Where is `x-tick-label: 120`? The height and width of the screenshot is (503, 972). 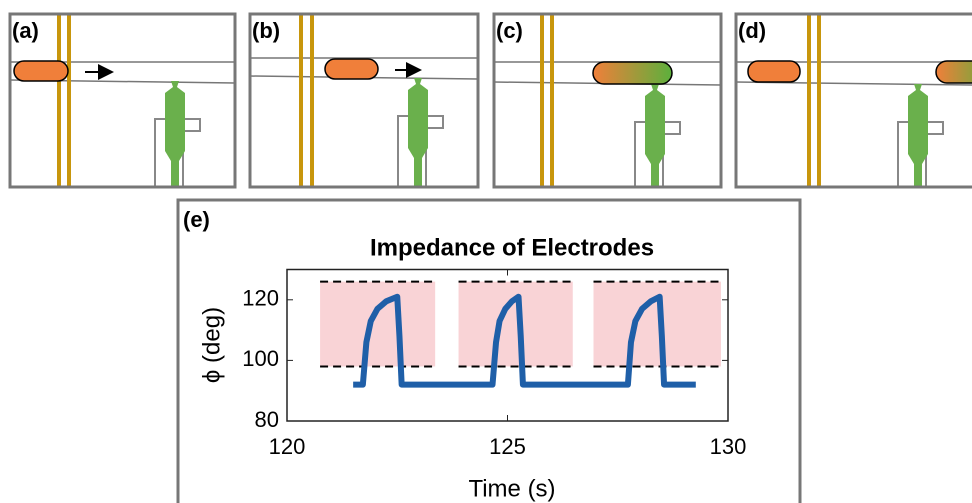
x-tick-label: 120 is located at coordinates (287, 446).